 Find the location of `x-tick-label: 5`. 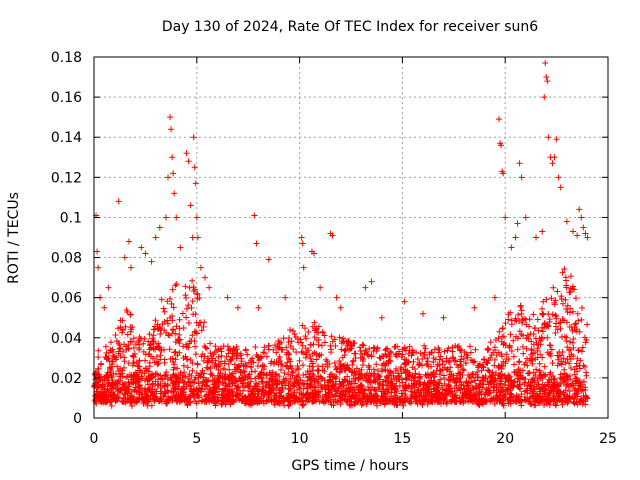

x-tick-label: 5 is located at coordinates (196, 439).